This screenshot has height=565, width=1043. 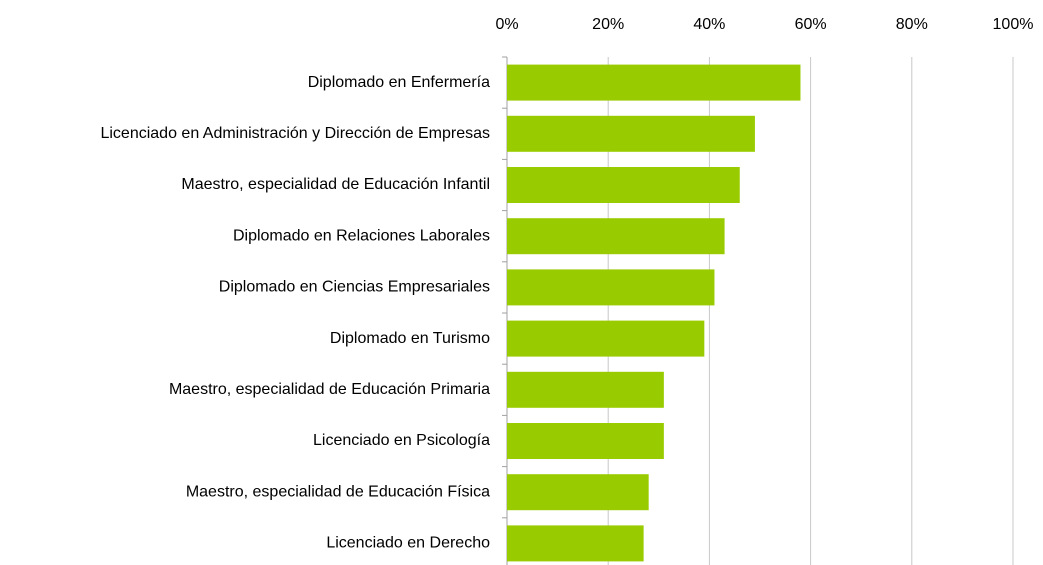 What do you see at coordinates (912, 24) in the screenshot?
I see `x-tick-label: 80%` at bounding box center [912, 24].